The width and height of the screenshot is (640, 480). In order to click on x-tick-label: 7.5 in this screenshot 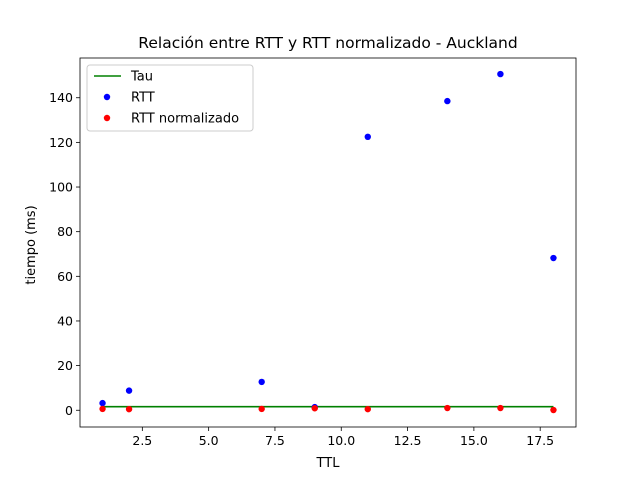, I will do `click(275, 440)`.